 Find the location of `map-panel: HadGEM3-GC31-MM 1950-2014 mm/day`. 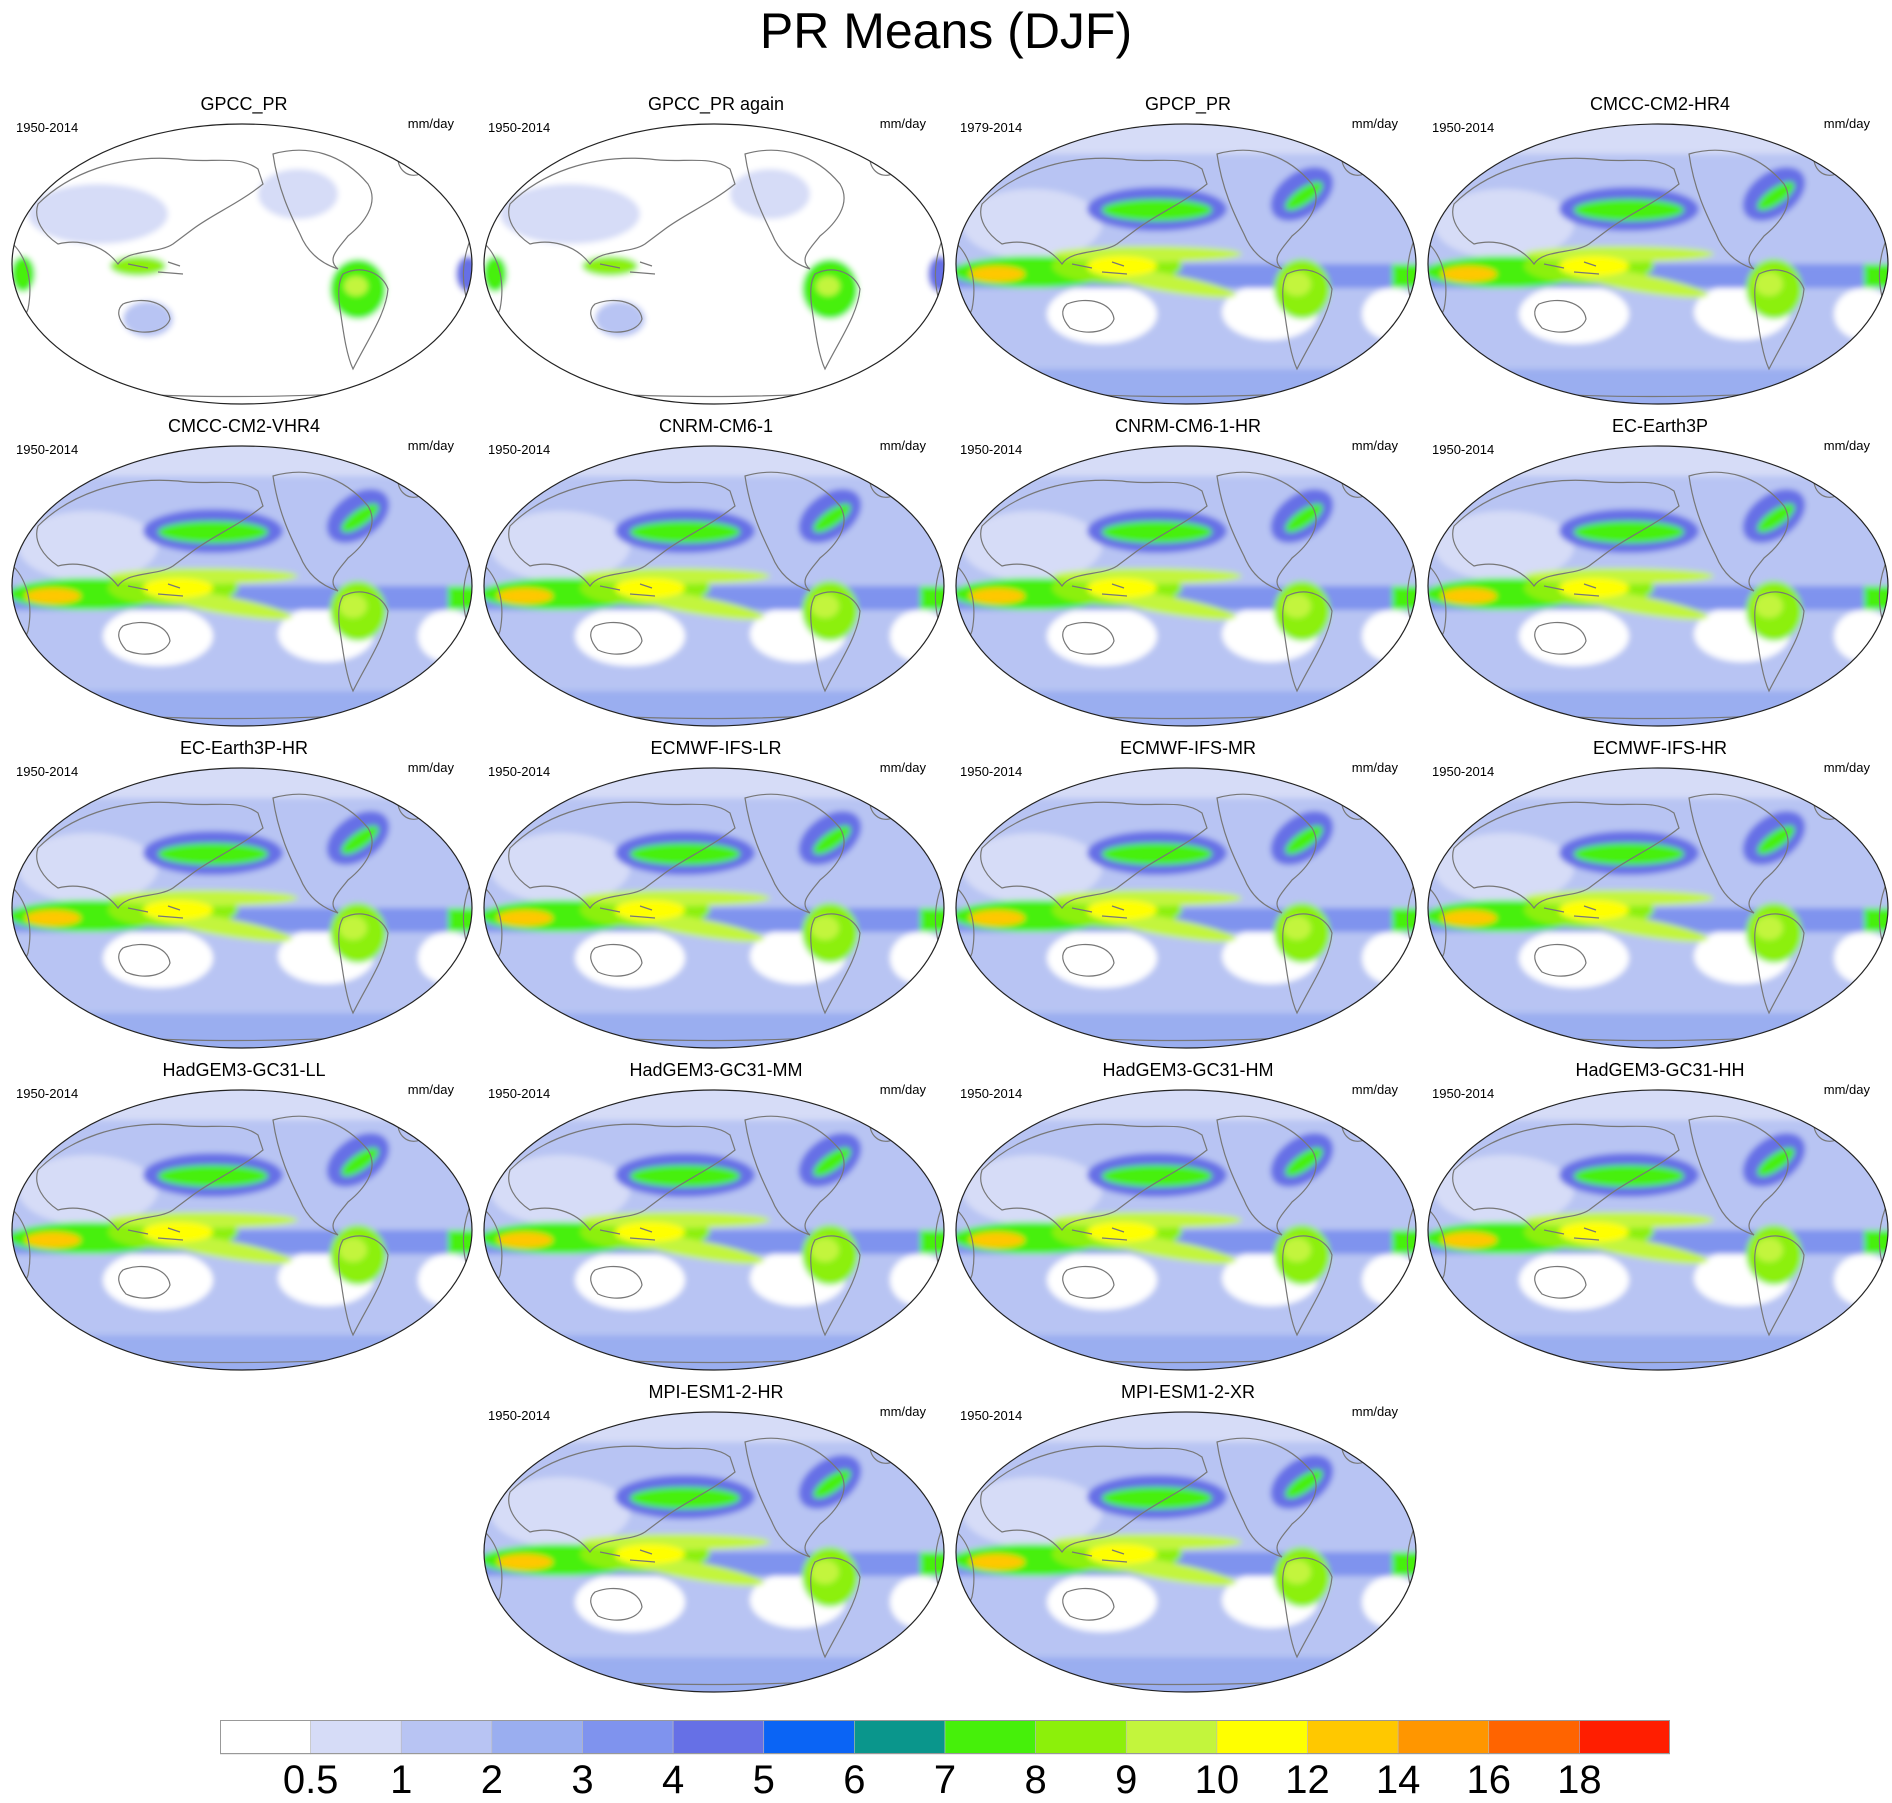

map-panel: HadGEM3-GC31-MM 1950-2014 mm/day is located at coordinates (716, 1220).